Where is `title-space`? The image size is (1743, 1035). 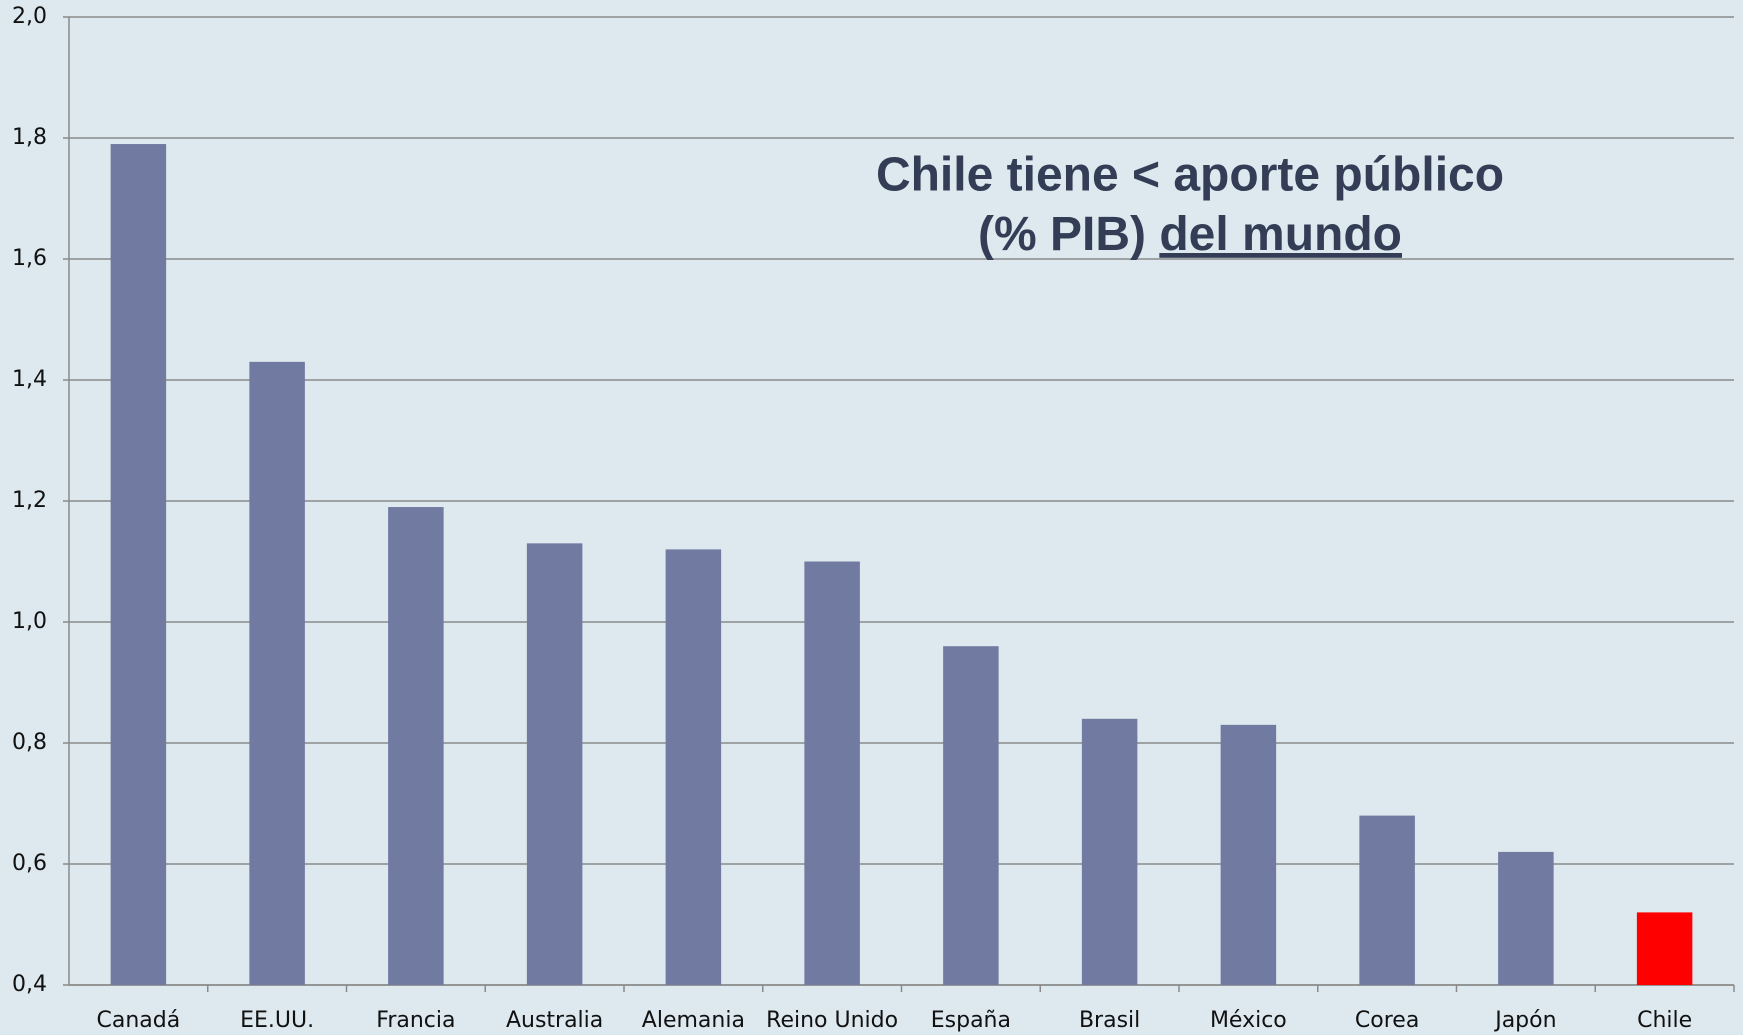 title-space is located at coordinates (1152, 234).